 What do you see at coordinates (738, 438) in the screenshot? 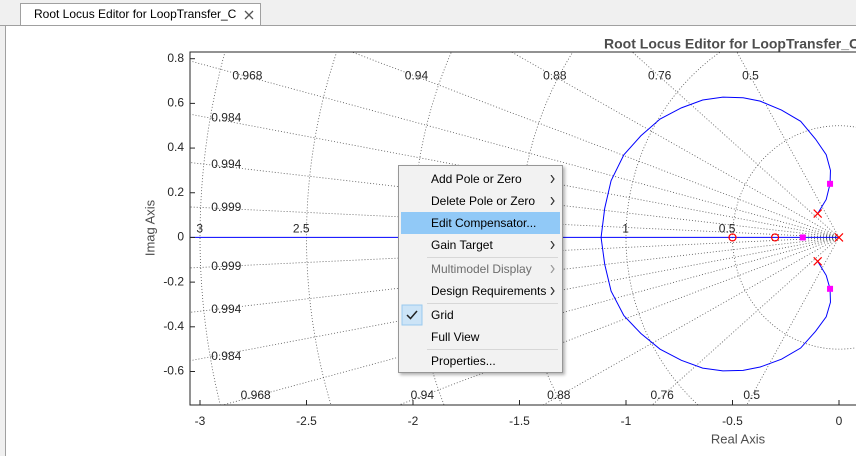
I see `x-axis-label: Real Axis` at bounding box center [738, 438].